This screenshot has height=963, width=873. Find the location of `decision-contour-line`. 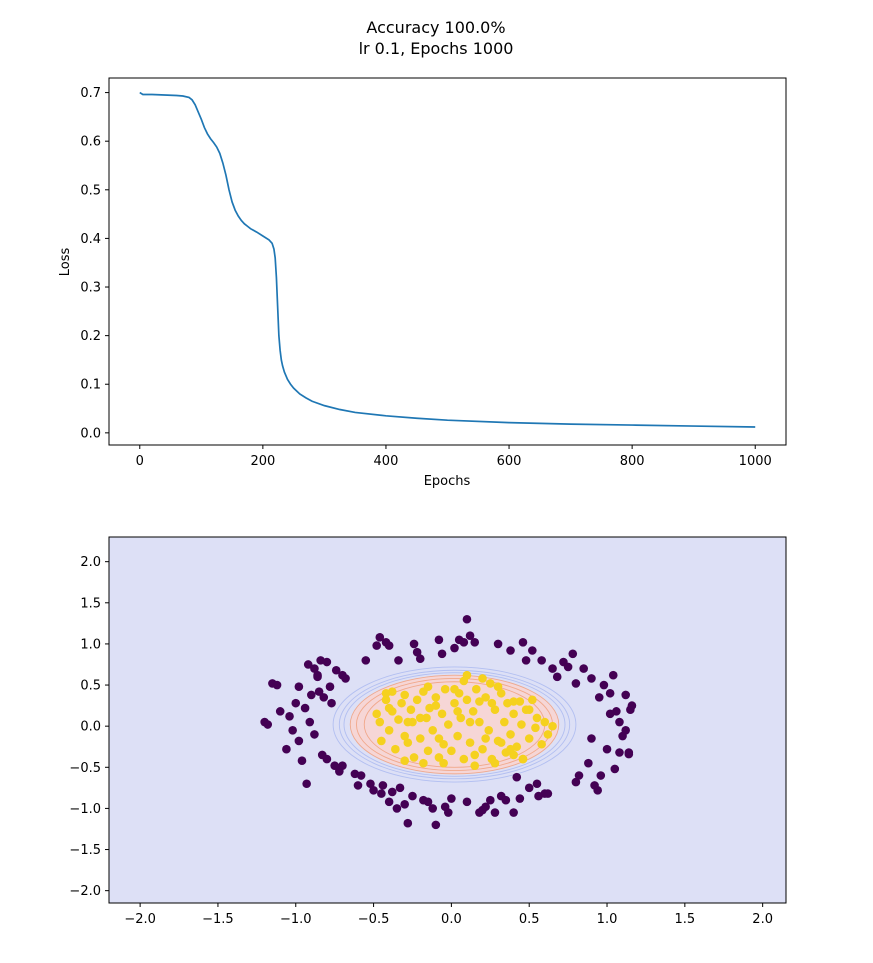

decision-contour-line is located at coordinates (454, 724).